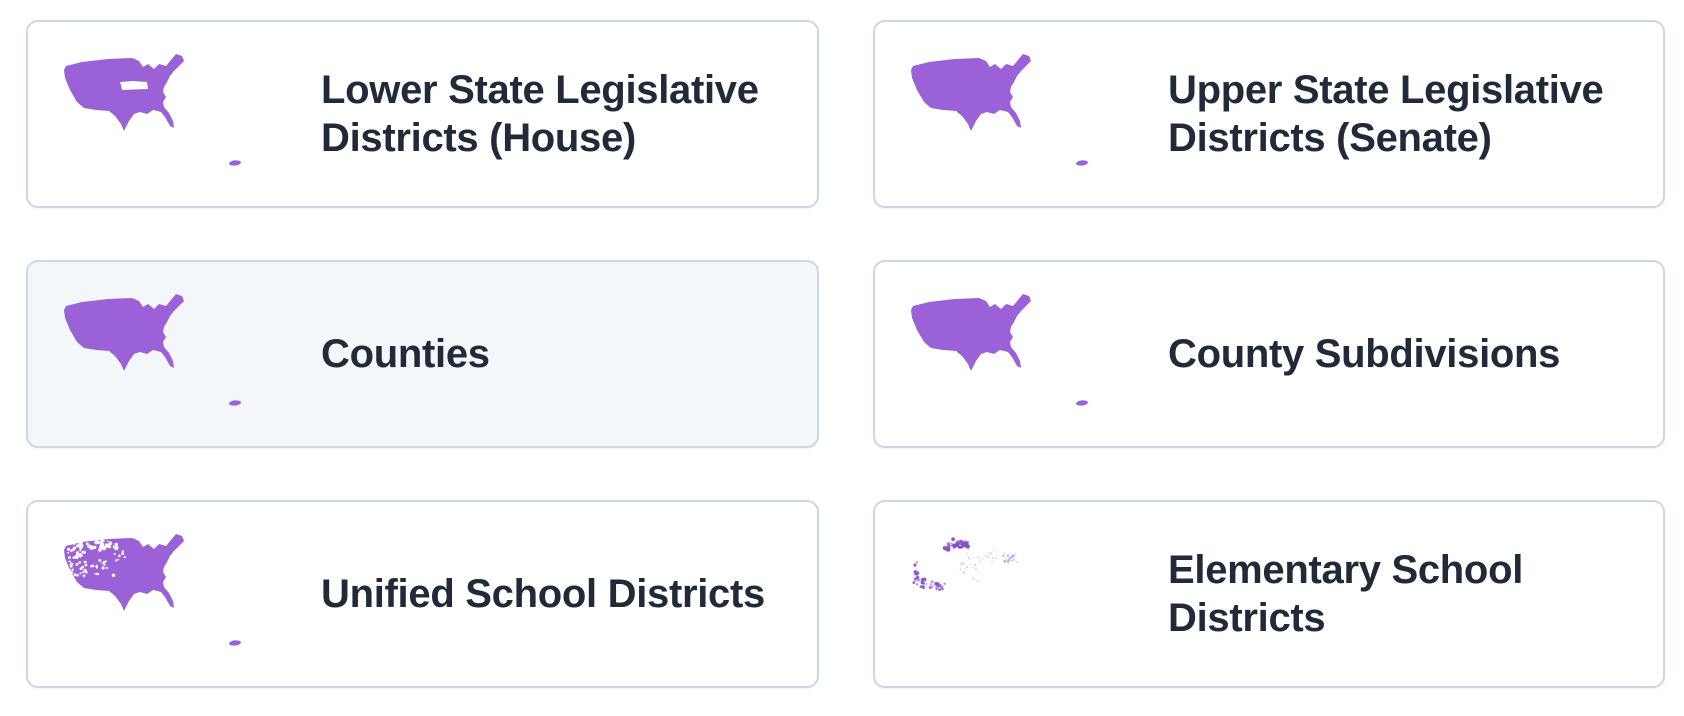 This screenshot has height=716, width=1684. I want to click on dataset-card-unified-school-districts: Unified School Districts, so click(422, 594).